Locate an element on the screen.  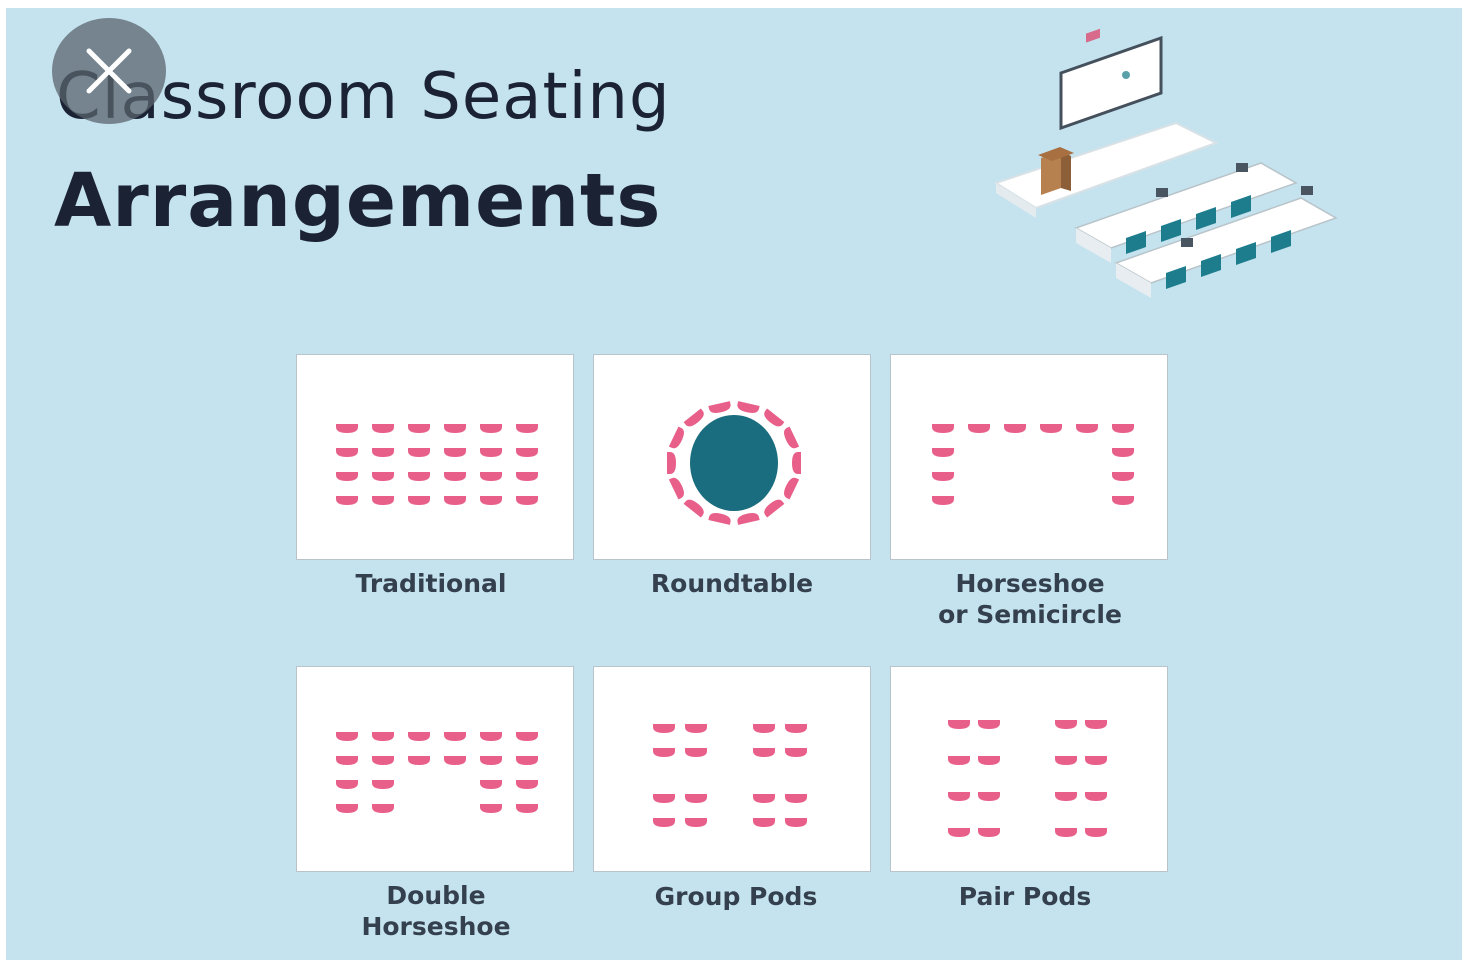
card-pair-pods is located at coordinates (1029, 769).